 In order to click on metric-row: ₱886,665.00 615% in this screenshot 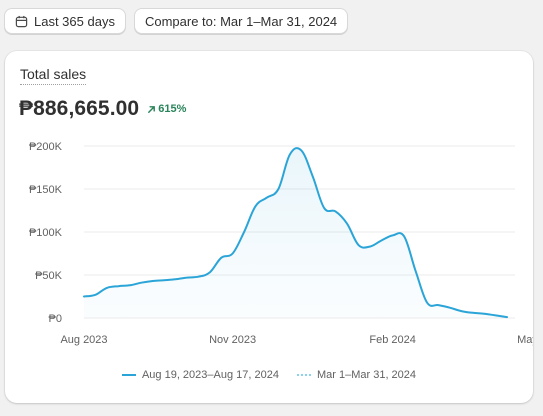, I will do `click(102, 109)`.